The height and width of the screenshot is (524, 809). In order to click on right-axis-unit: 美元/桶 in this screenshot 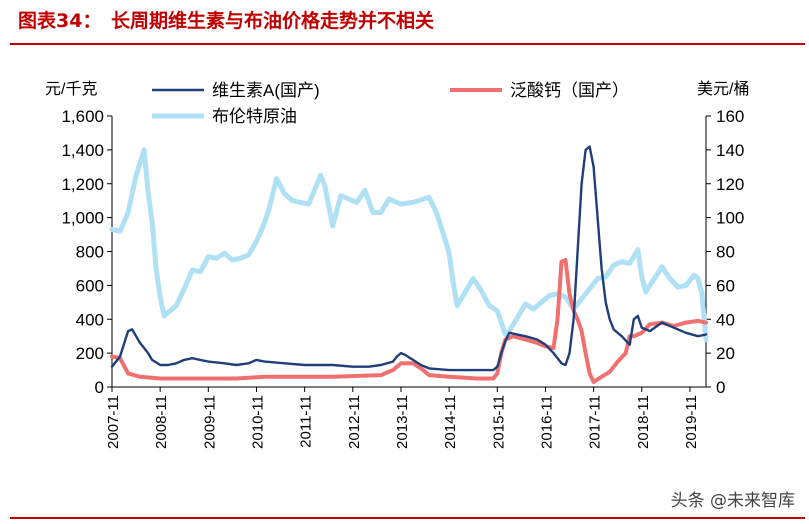, I will do `click(723, 89)`.